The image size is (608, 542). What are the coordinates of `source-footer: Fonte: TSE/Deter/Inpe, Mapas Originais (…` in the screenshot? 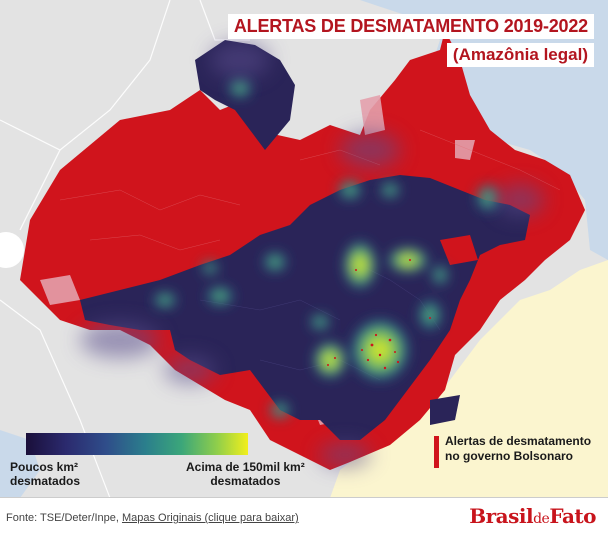 It's located at (152, 518).